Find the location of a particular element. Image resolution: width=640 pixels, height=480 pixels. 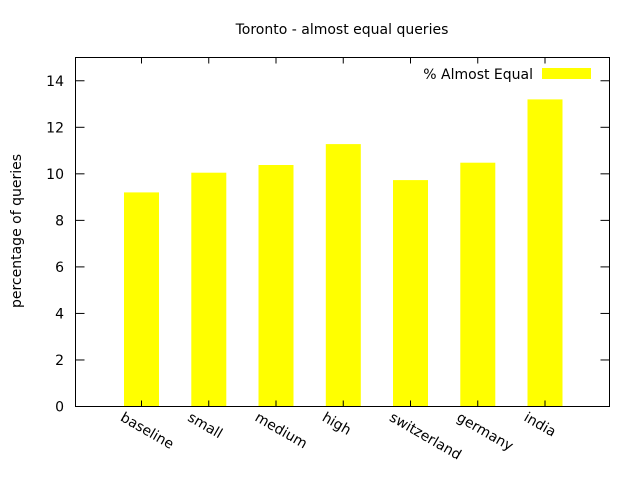

chart-title: Toronto - almost equal queries is located at coordinates (342, 30).